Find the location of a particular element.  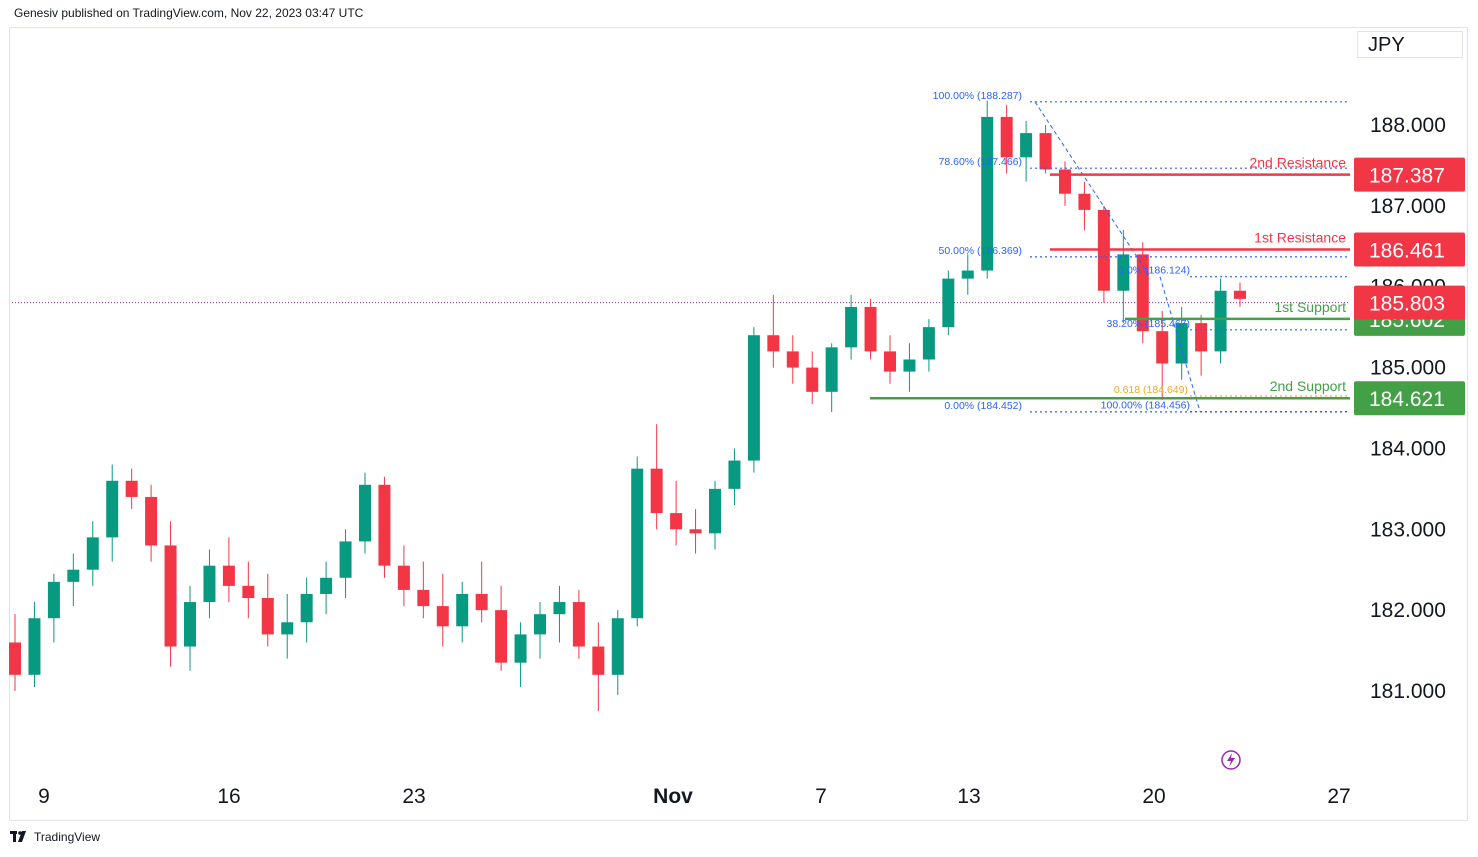

x-axis-tick: 16 is located at coordinates (228, 796).